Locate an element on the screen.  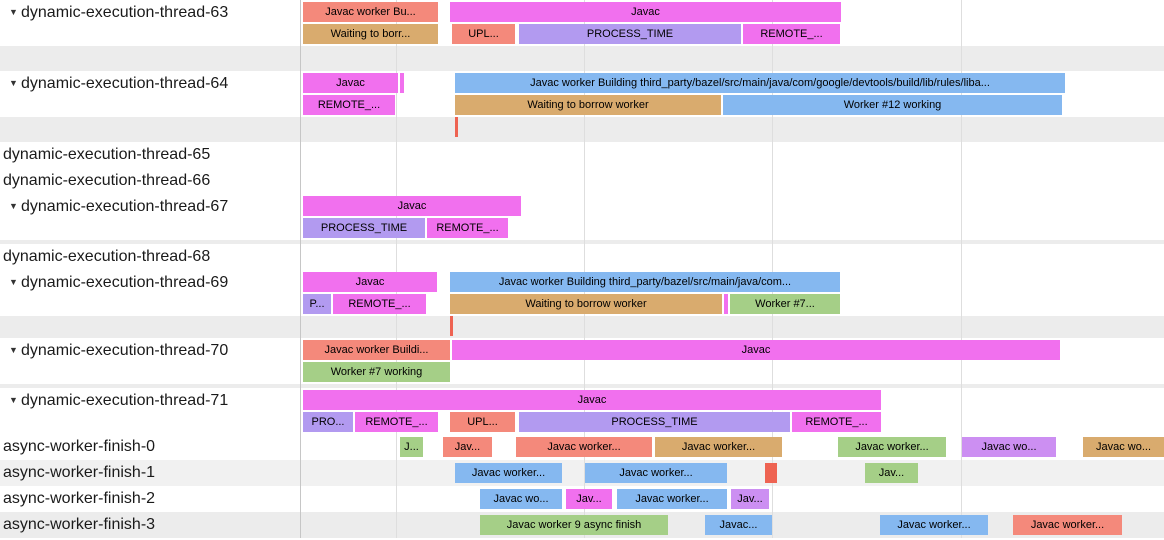
track-label: dynamic-execution-thread-68 is located at coordinates (107, 256).